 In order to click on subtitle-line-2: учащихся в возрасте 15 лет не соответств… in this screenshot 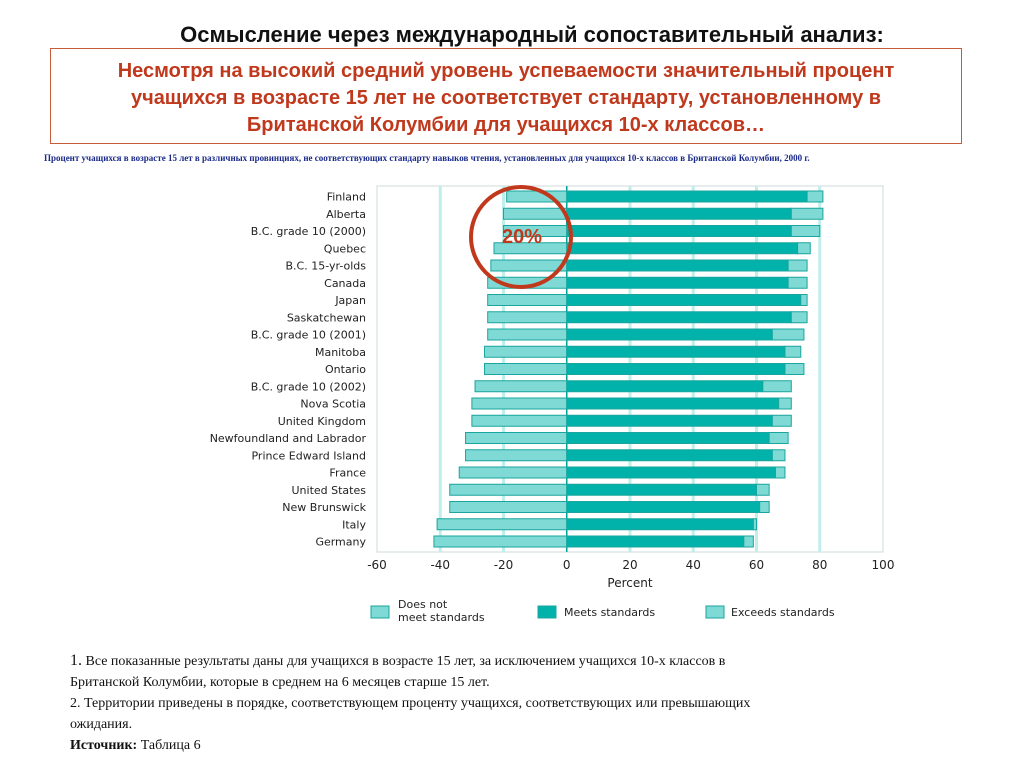, I will do `click(506, 98)`.